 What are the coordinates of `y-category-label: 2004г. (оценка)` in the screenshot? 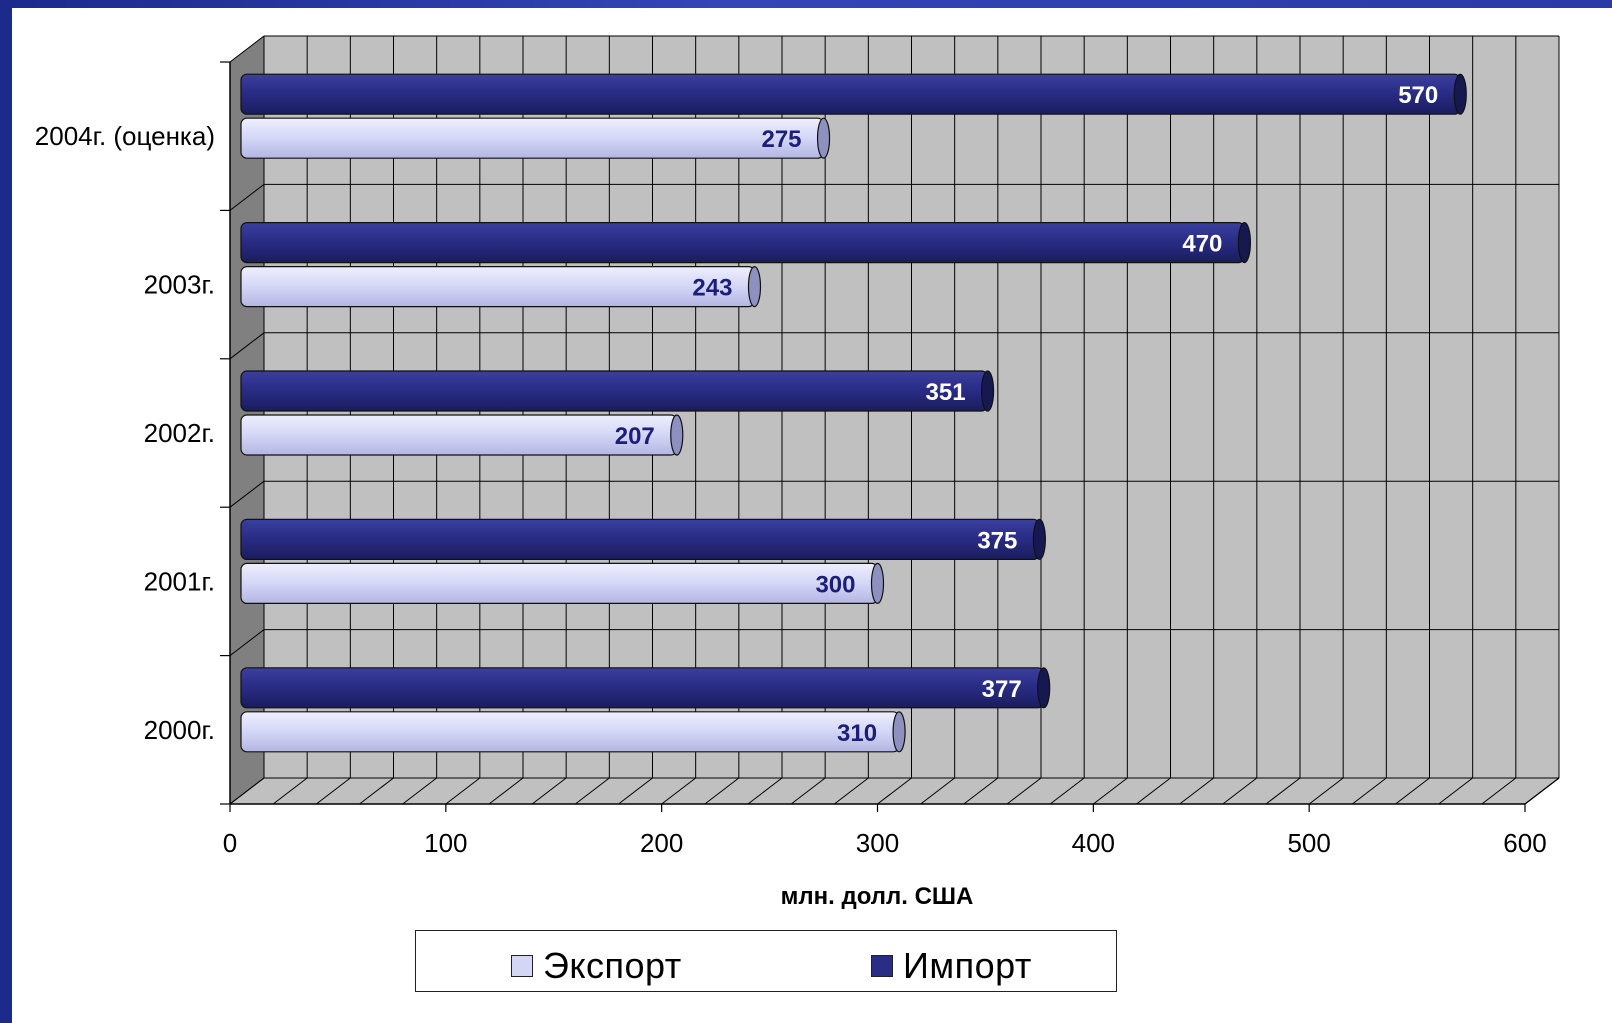 It's located at (125, 136).